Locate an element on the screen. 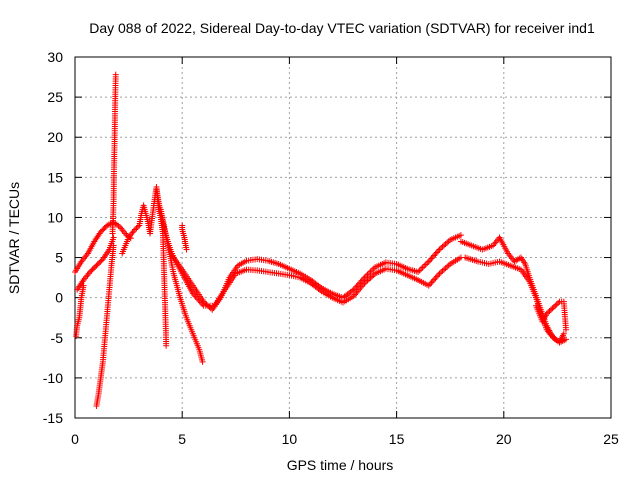 This screenshot has height=480, width=640. series-late-day is located at coordinates (512, 289).